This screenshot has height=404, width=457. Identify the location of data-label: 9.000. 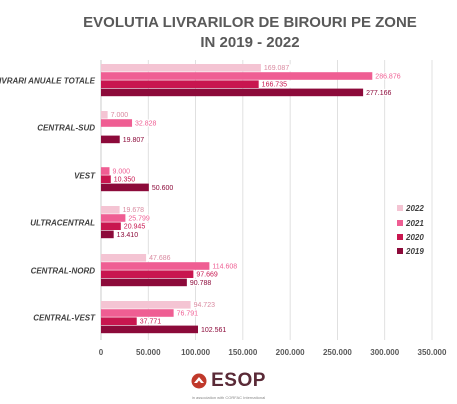
(122, 171).